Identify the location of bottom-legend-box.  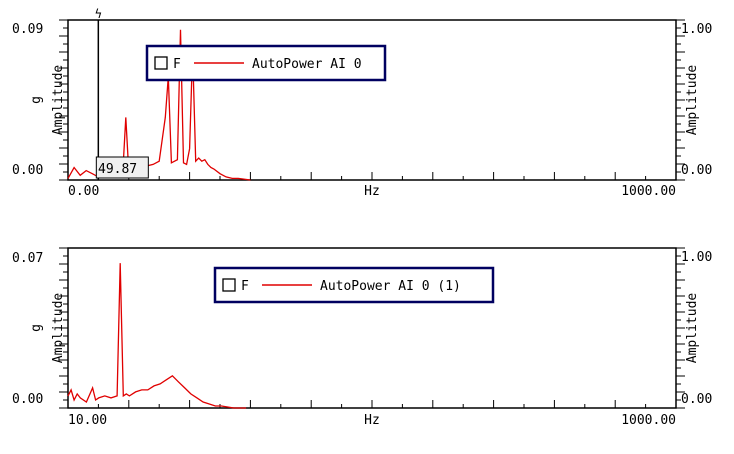
(354, 285).